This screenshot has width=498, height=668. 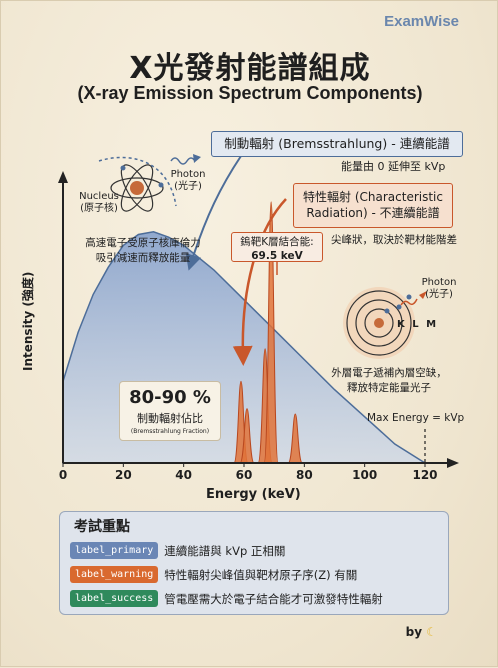 What do you see at coordinates (431, 632) in the screenshot?
I see `banana-icon: ☾` at bounding box center [431, 632].